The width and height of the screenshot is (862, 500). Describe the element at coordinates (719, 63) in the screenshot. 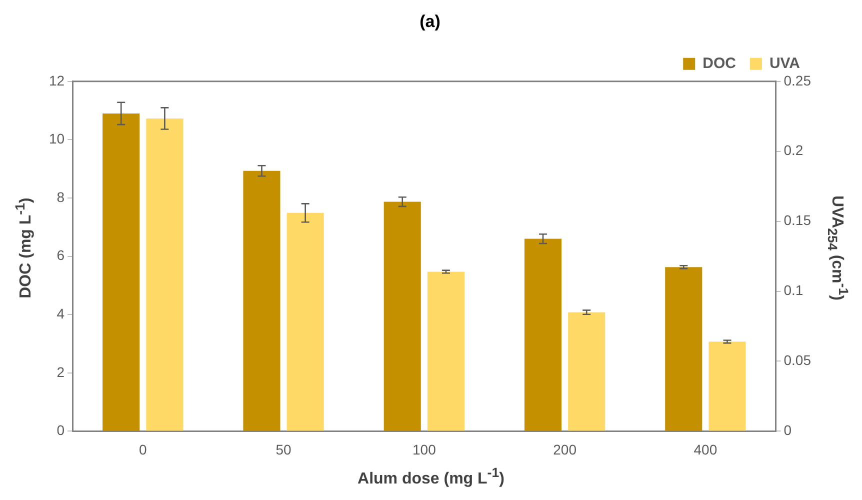

I see `legend-label: DOC` at that location.